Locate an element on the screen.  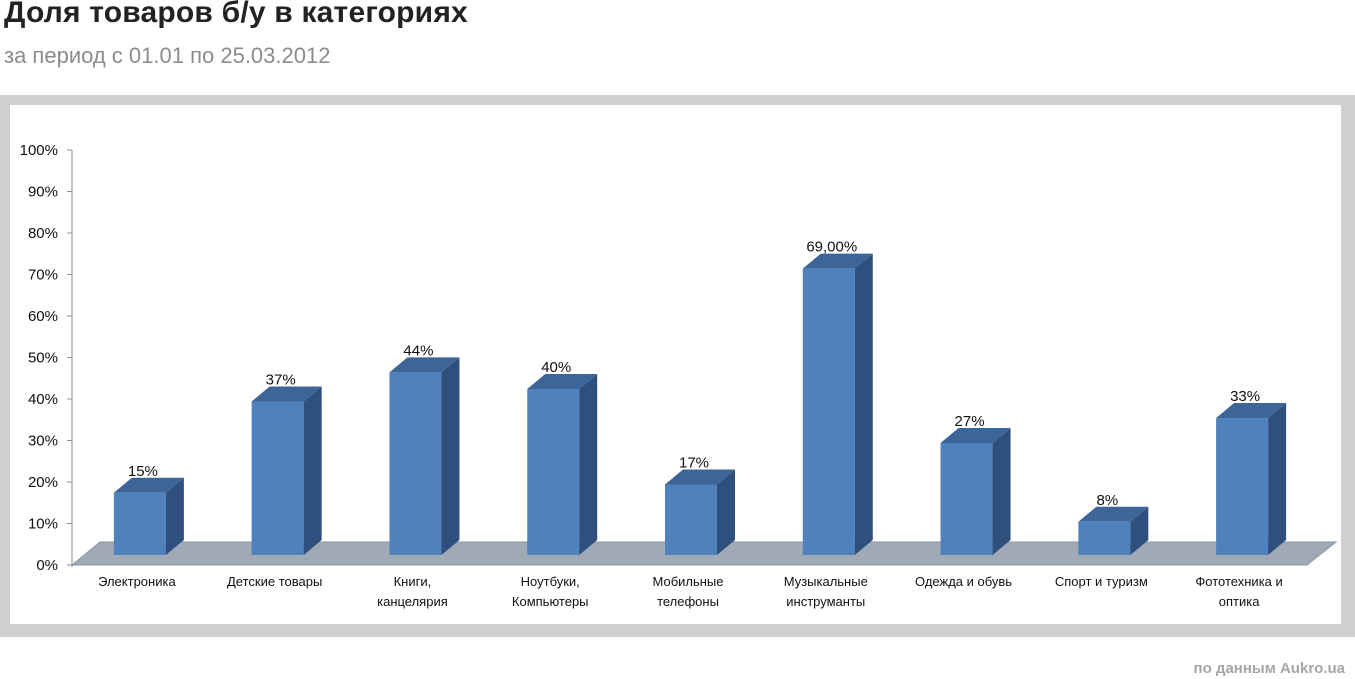
source-note: по данным Aukro.ua is located at coordinates (1269, 668).